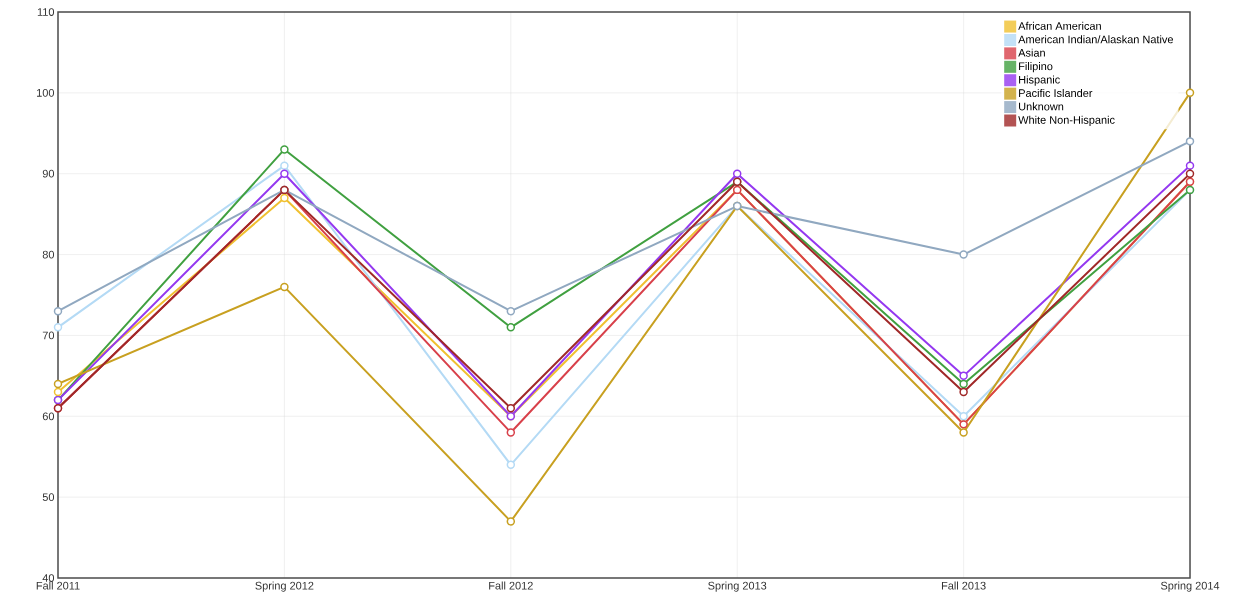 This screenshot has height=611, width=1247. Describe the element at coordinates (58, 585) in the screenshot. I see `x-tick-label: Fall 2011` at that location.